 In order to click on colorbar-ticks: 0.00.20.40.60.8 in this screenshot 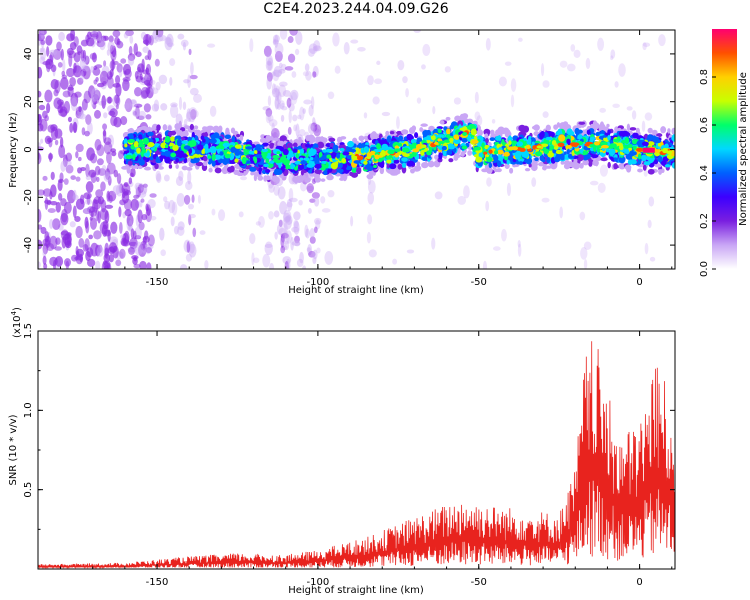, I will do `click(707, 173)`.